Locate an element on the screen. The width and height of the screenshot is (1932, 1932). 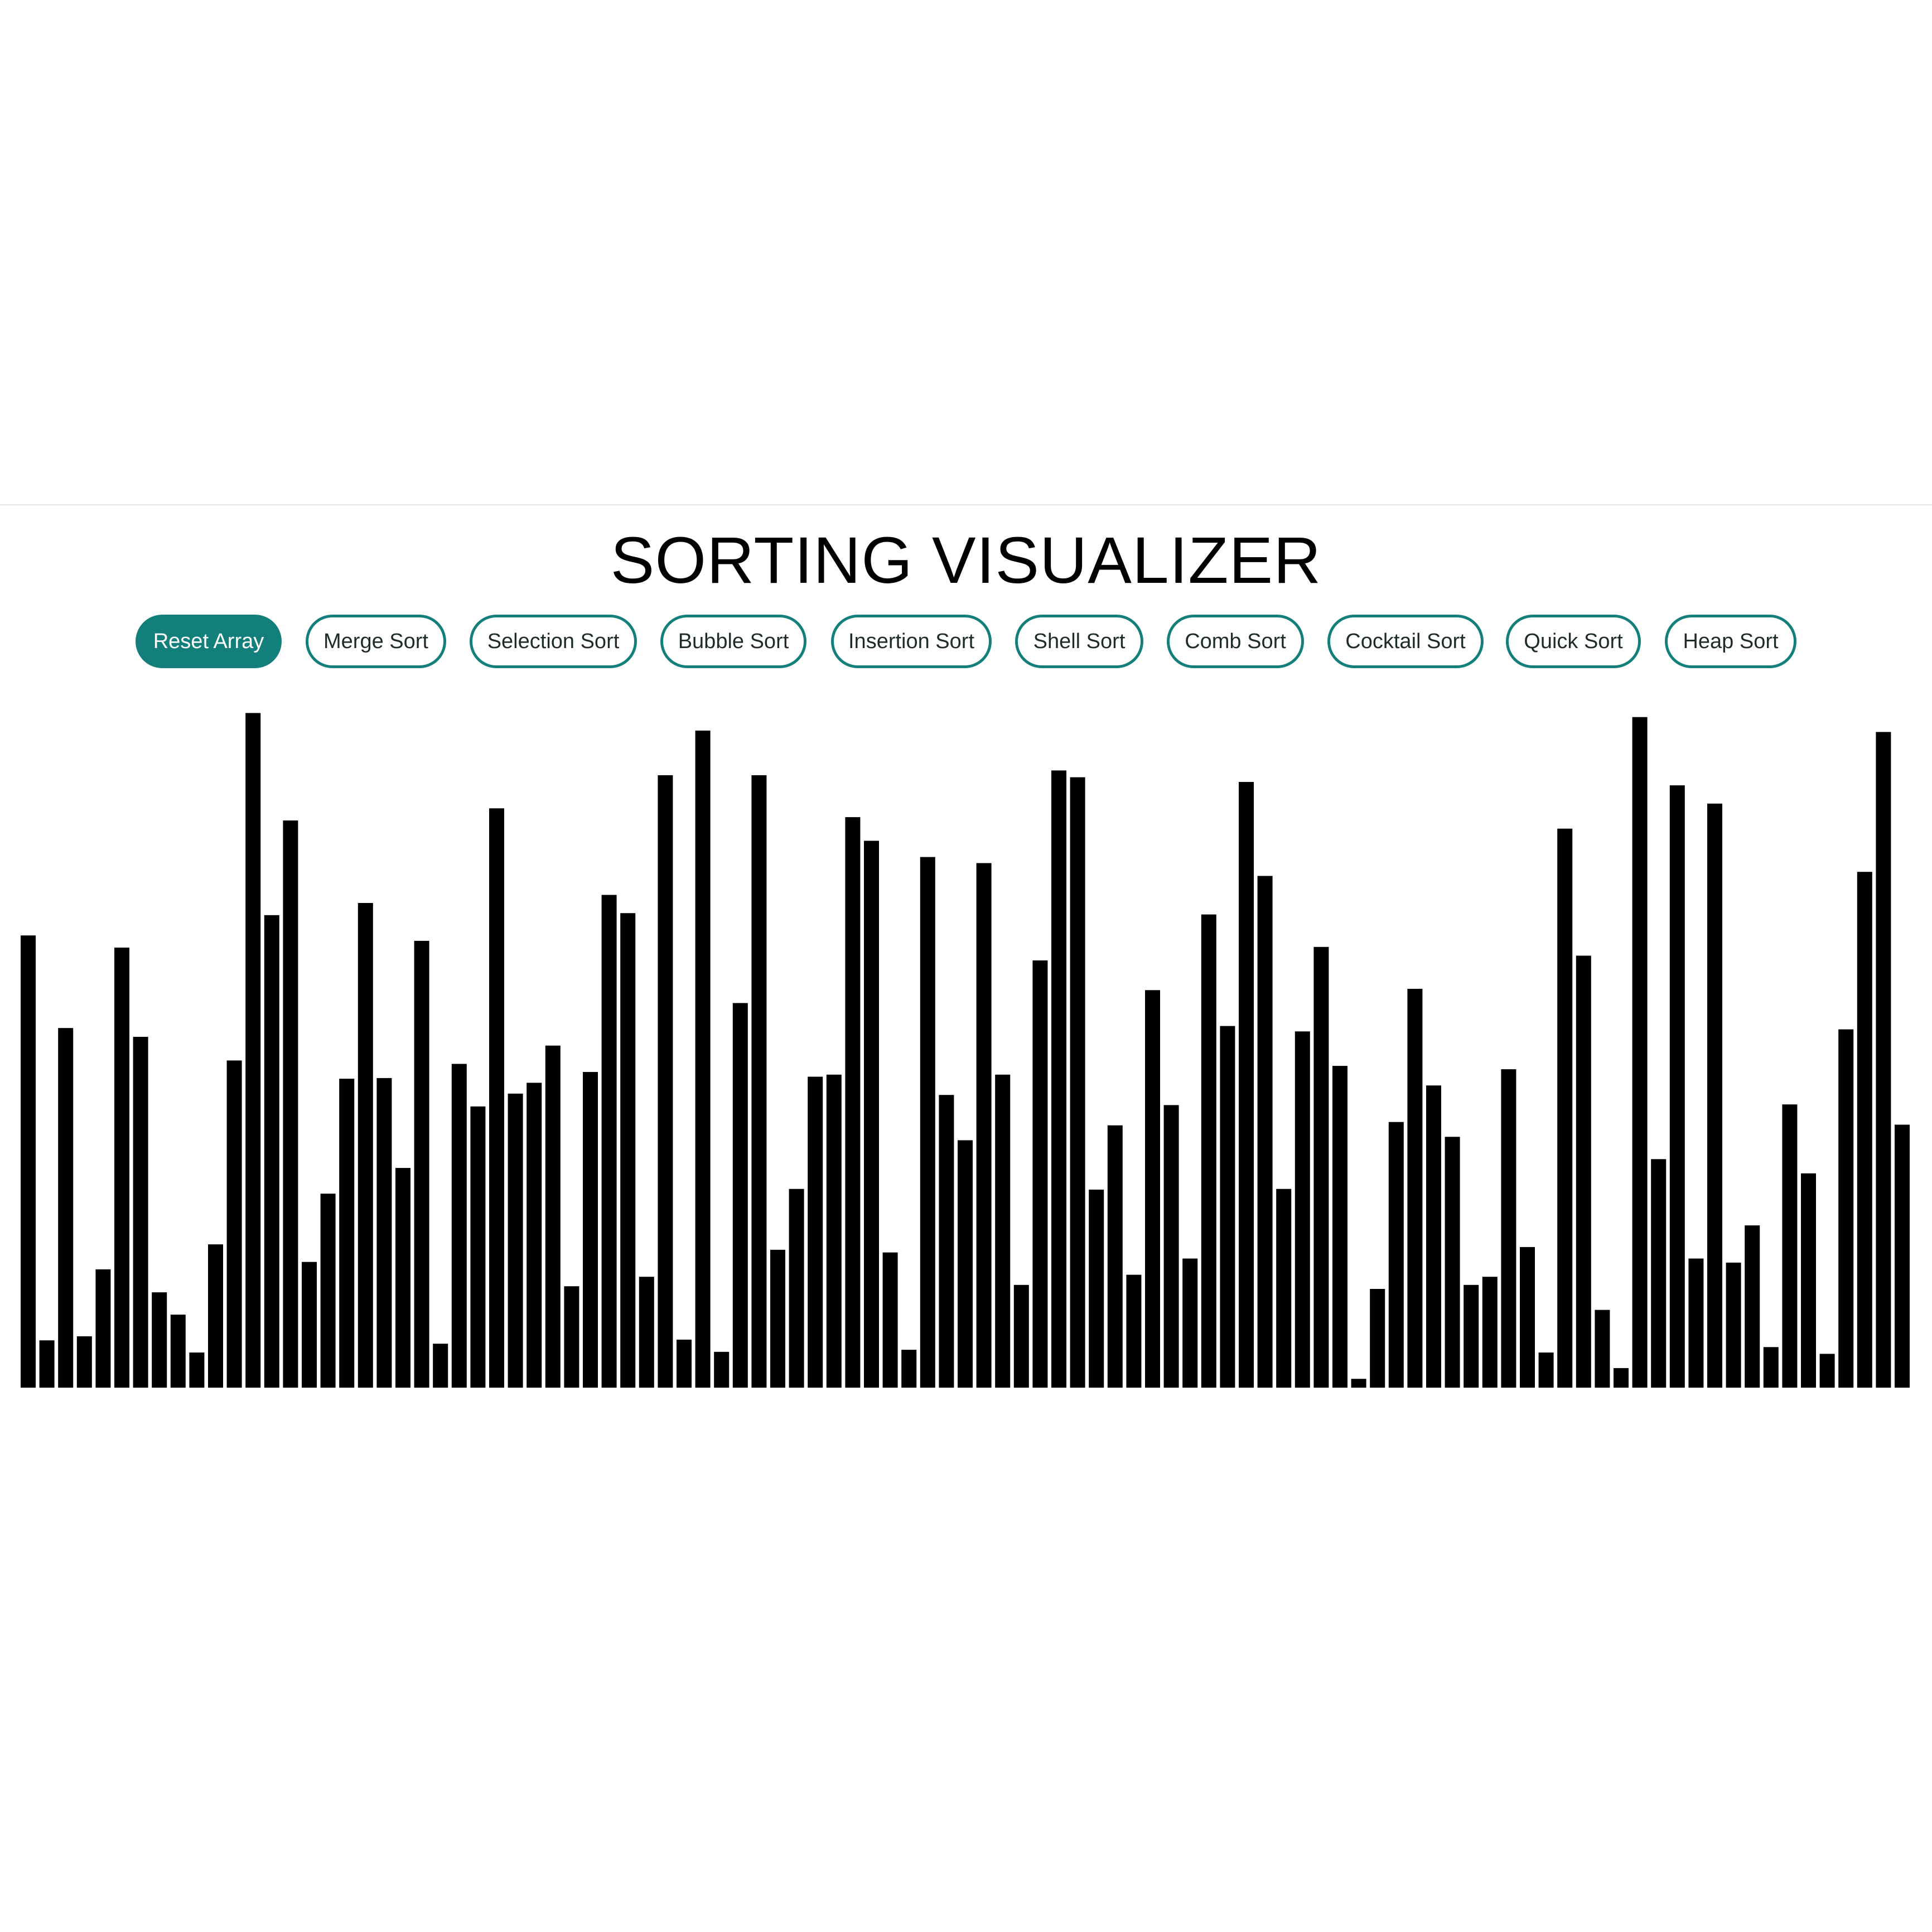
top-divider is located at coordinates (966, 504).